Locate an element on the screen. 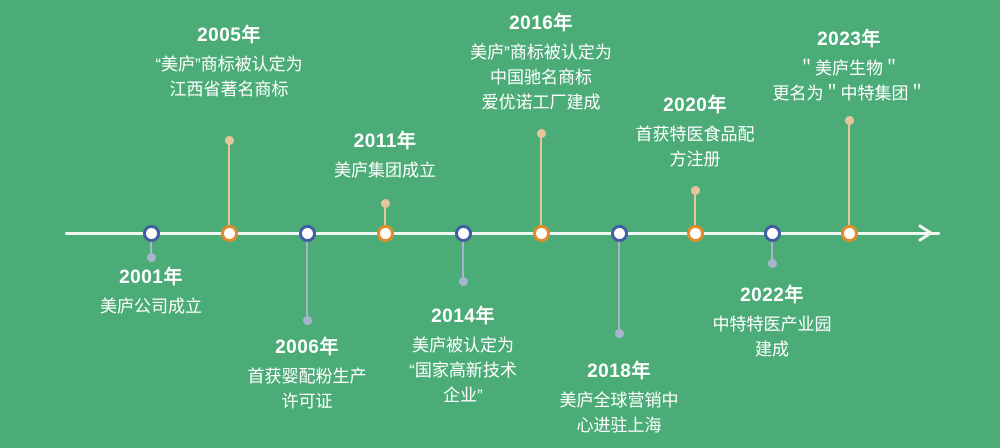 This screenshot has width=1000, height=448. event-description: “美庐”商标被认定为 江西省著名商标 is located at coordinates (229, 77).